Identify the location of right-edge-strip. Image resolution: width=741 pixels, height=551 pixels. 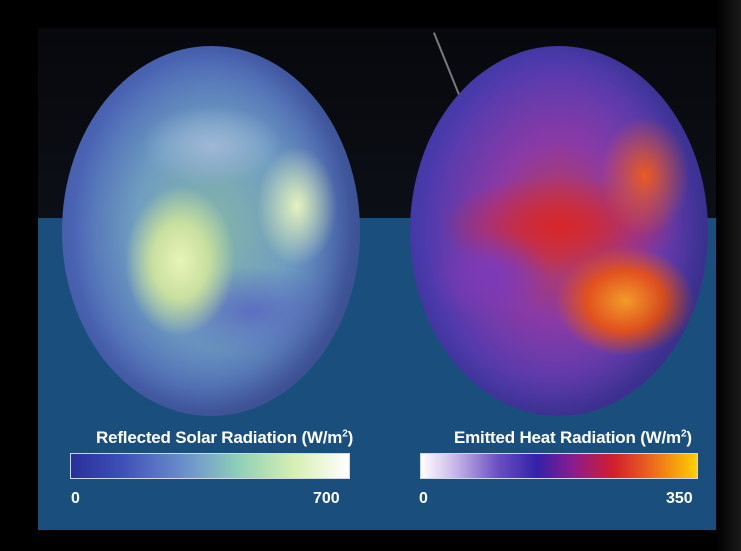
(728, 275).